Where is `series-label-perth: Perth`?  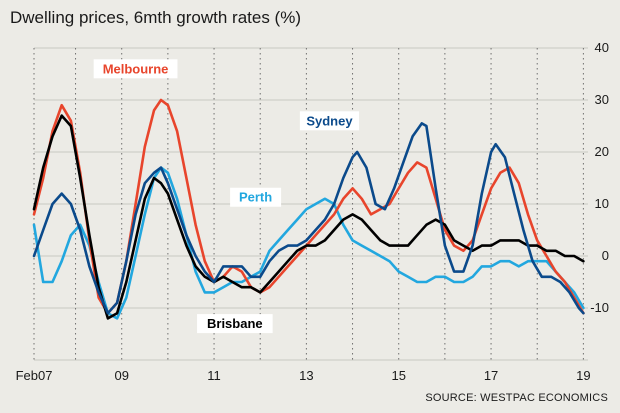
series-label-perth: Perth is located at coordinates (256, 197).